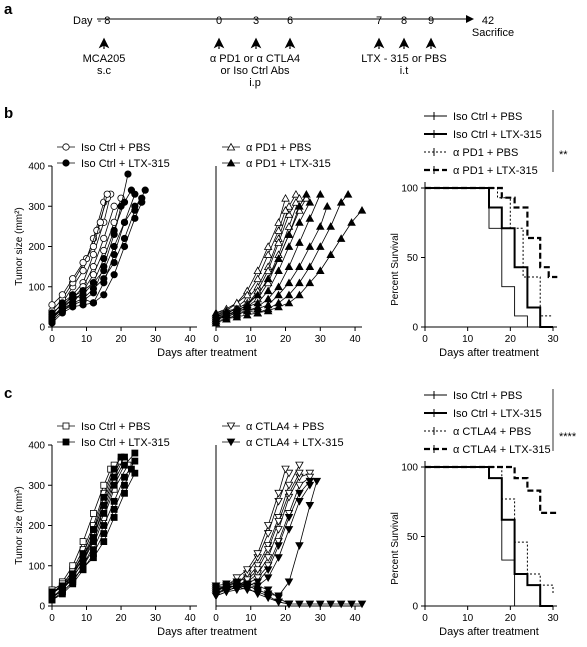  Describe the element at coordinates (278, 148) in the screenshot. I see `legend-label: α PD1 + PBS` at that location.